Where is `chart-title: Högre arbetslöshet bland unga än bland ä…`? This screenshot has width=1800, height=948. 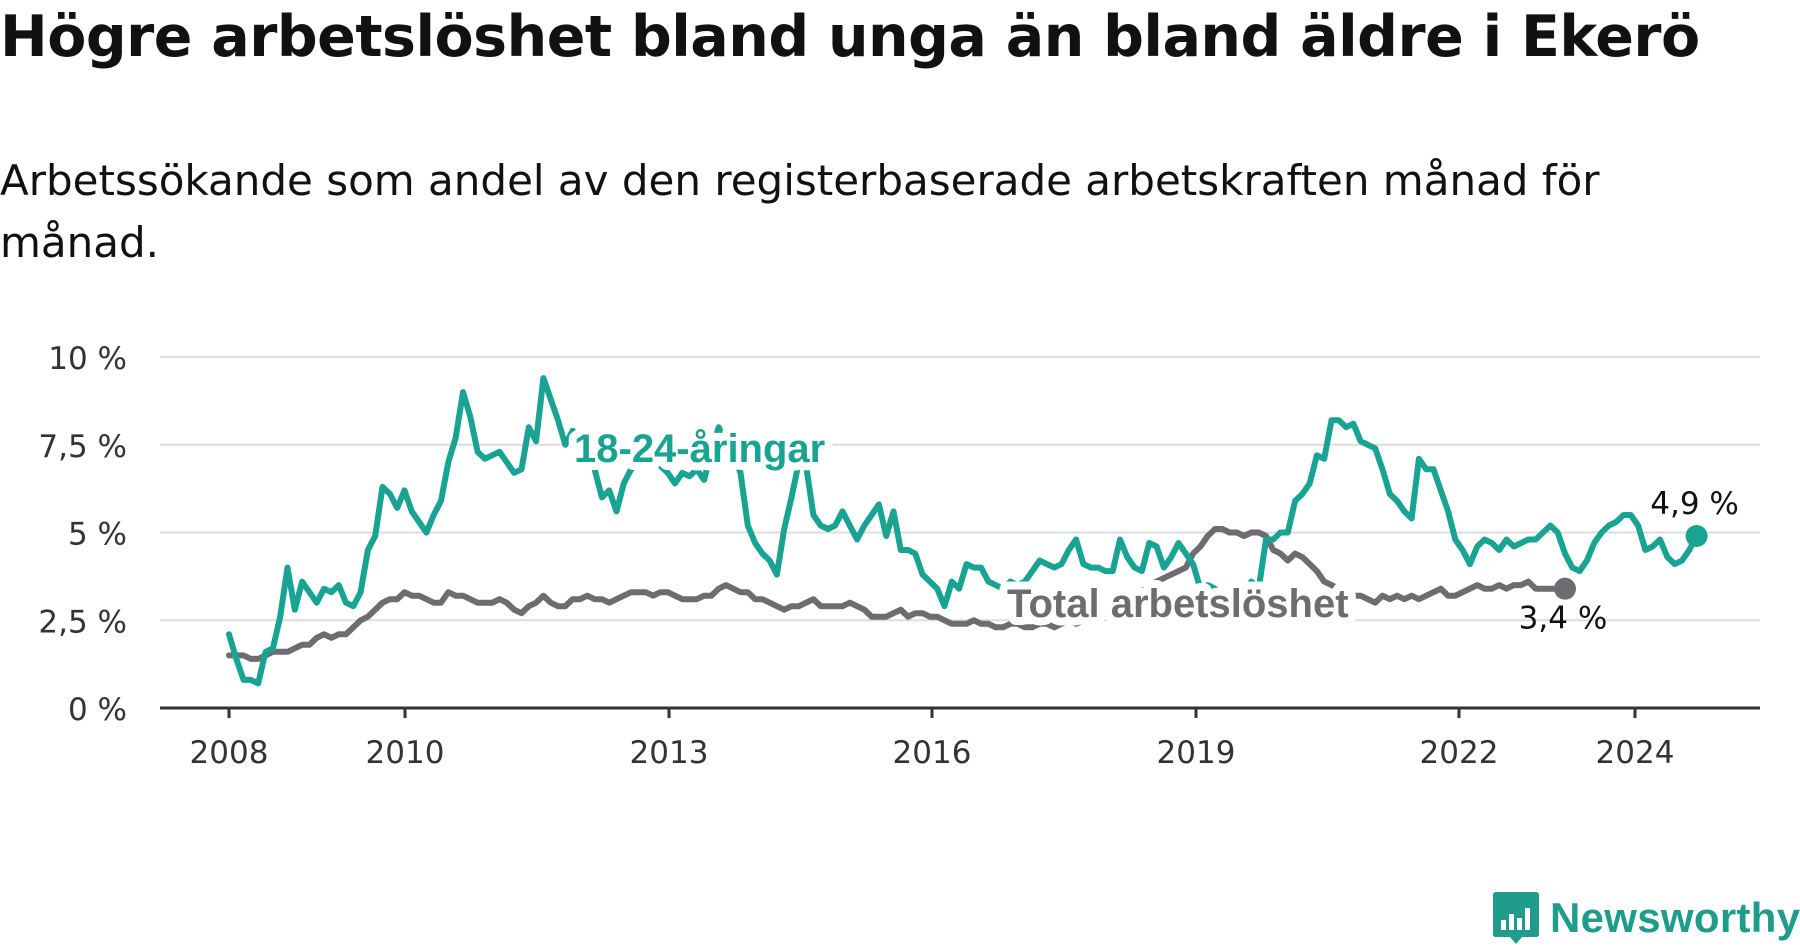
chart-title: Högre arbetslöshet bland unga än bland ä… is located at coordinates (850, 37).